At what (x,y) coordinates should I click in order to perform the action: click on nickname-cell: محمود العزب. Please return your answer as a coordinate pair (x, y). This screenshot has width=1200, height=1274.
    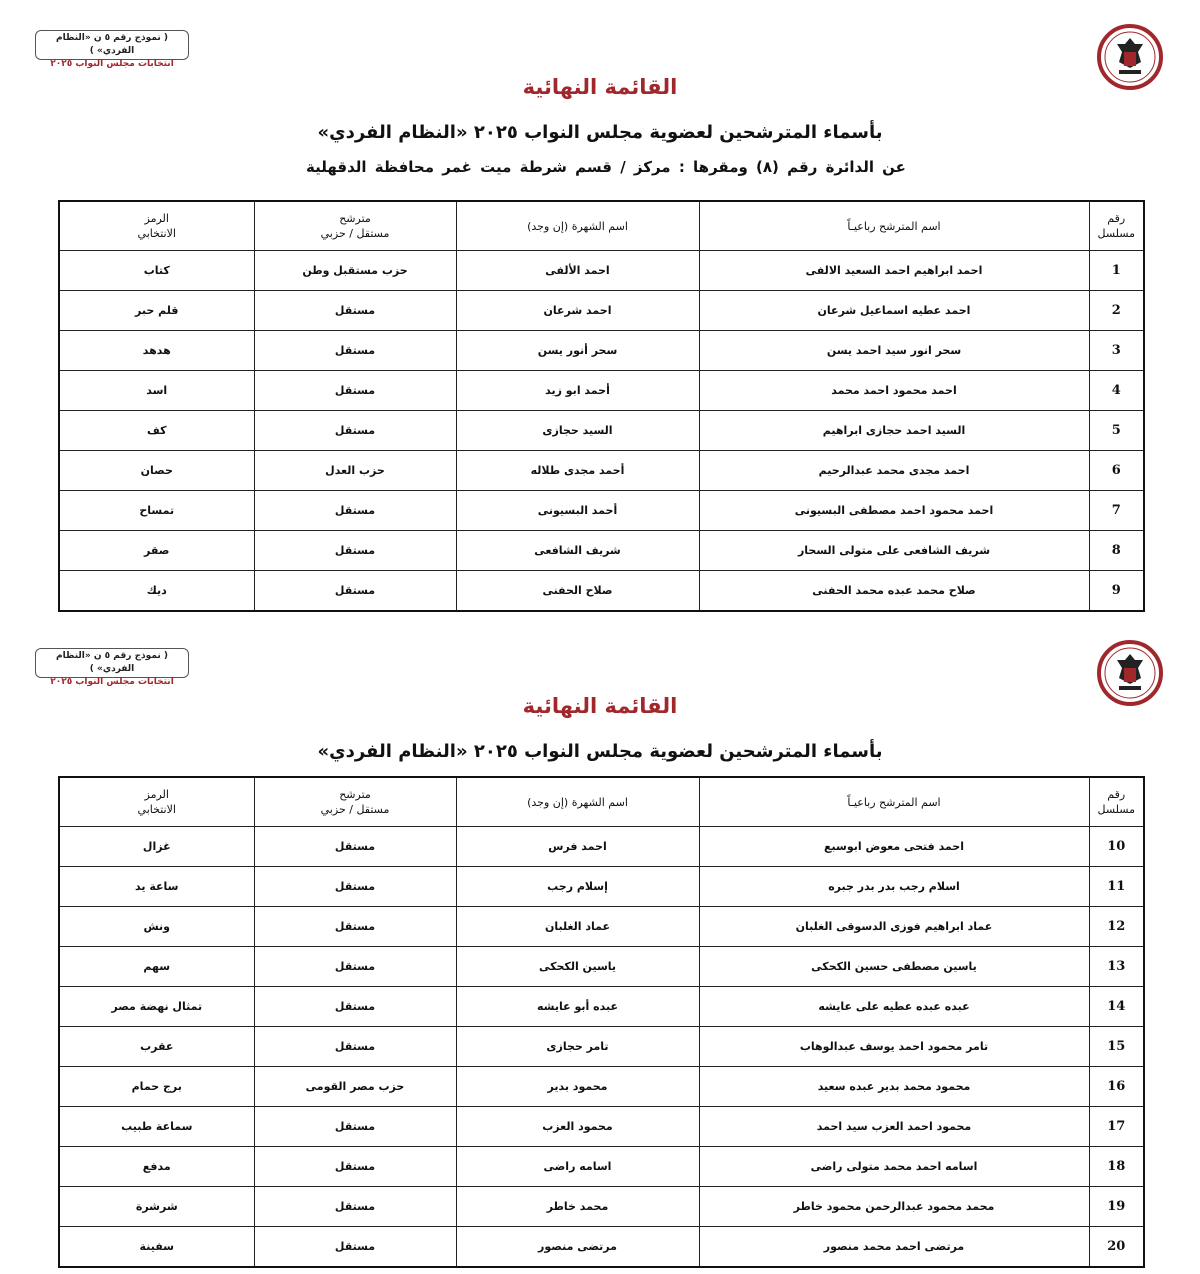
    Looking at the image, I should click on (577, 1126).